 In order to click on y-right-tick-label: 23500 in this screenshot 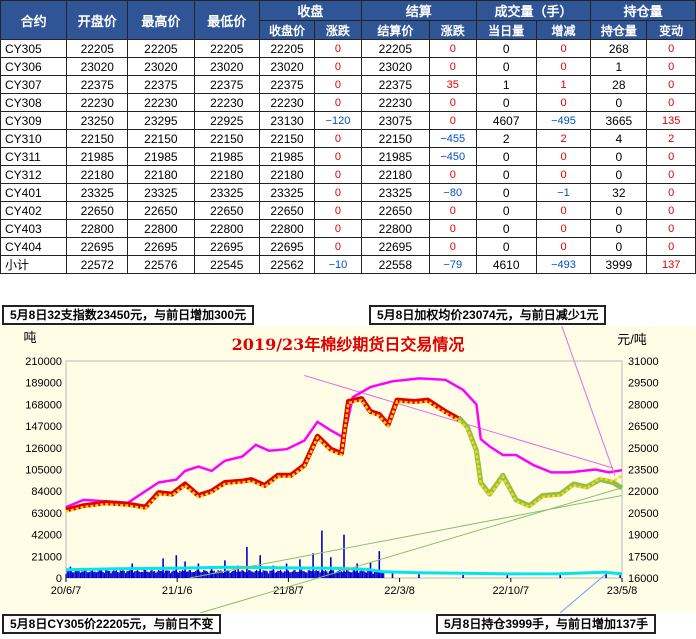, I will do `click(643, 471)`.